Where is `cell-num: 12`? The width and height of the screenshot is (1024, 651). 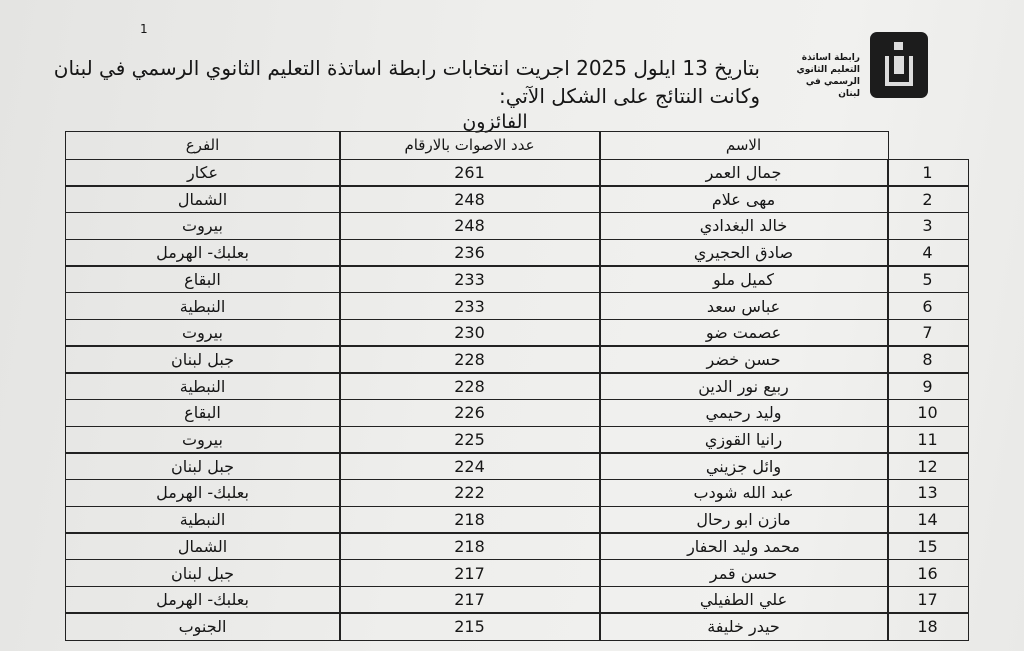 cell-num: 12 is located at coordinates (927, 466).